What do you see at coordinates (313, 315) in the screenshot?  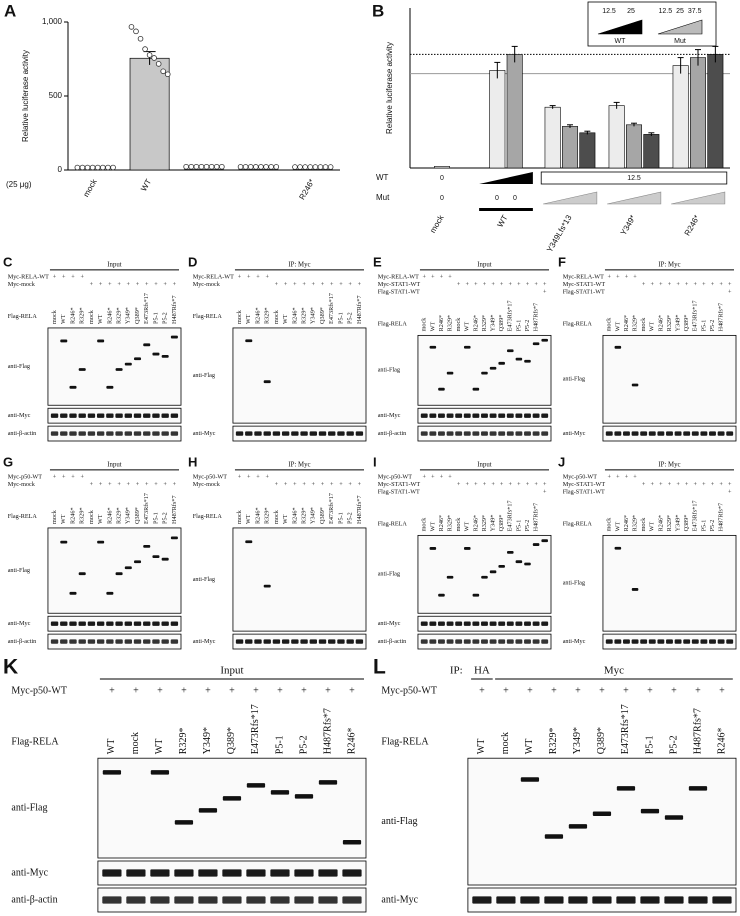 I see `lane-label: Y349*` at bounding box center [313, 315].